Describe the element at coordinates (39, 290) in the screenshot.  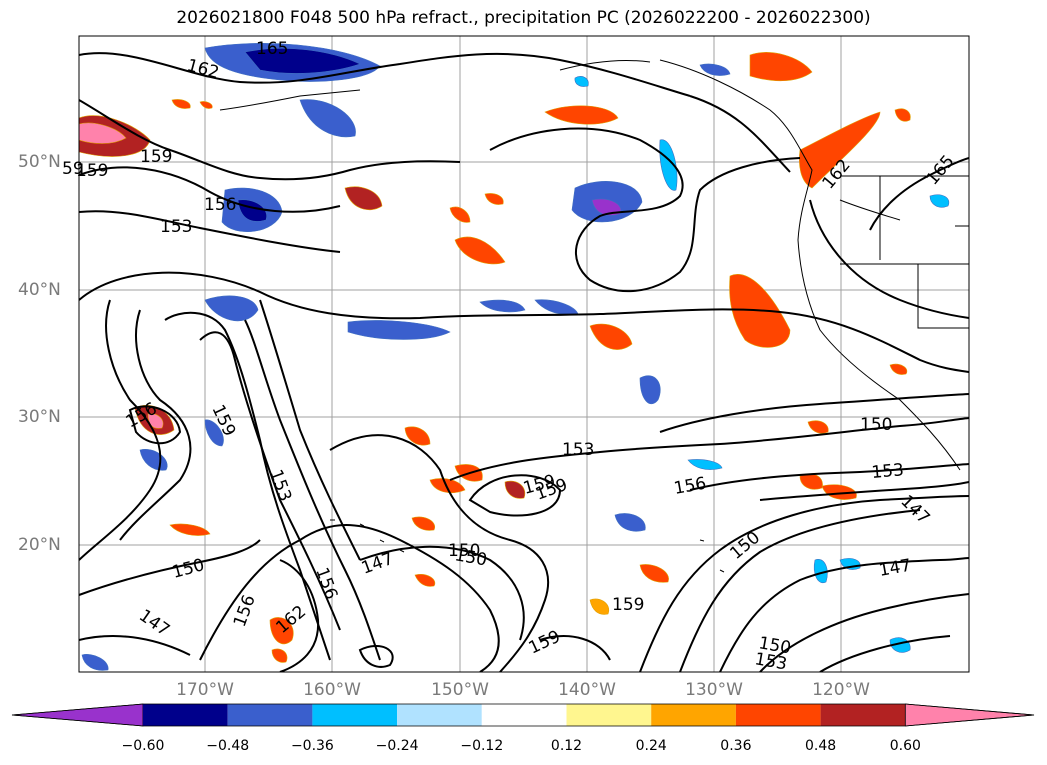
I see `lat-label: 40°N` at that location.